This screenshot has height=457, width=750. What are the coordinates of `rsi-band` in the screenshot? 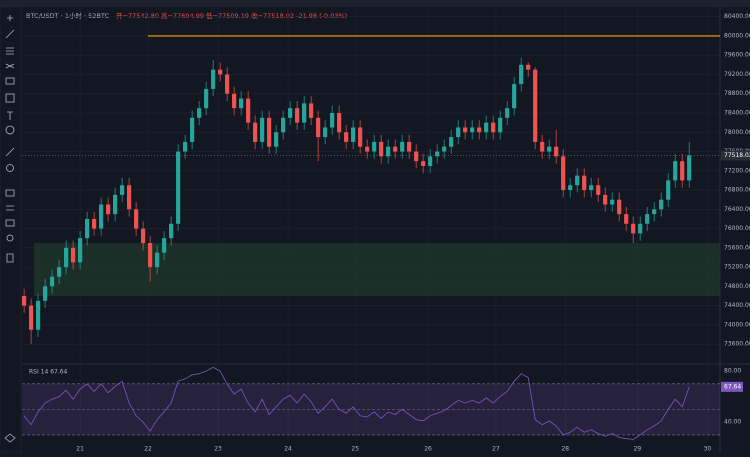 It's located at (371, 409).